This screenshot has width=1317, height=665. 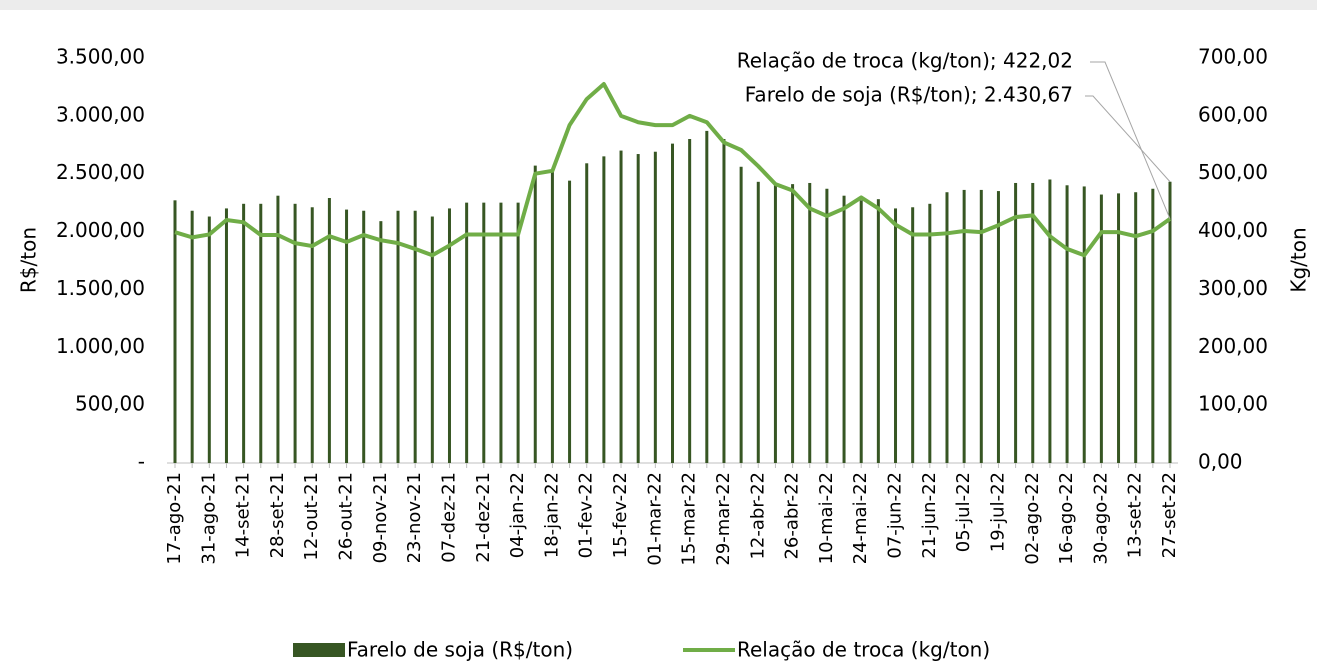 I want to click on legend-swatch, so click(x=319, y=650).